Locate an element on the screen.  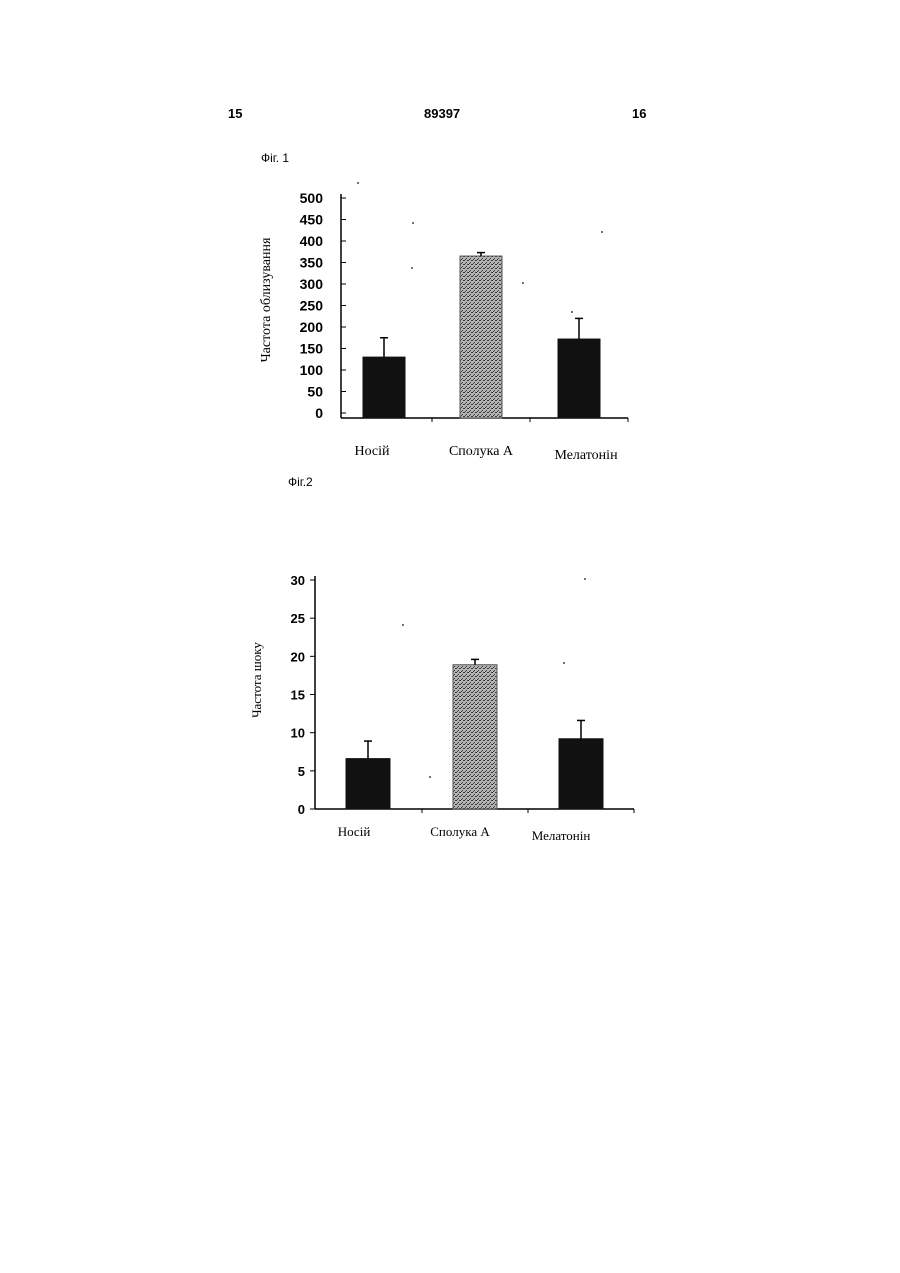
chart2-category-label-2: Сполука А is located at coordinates (460, 831).